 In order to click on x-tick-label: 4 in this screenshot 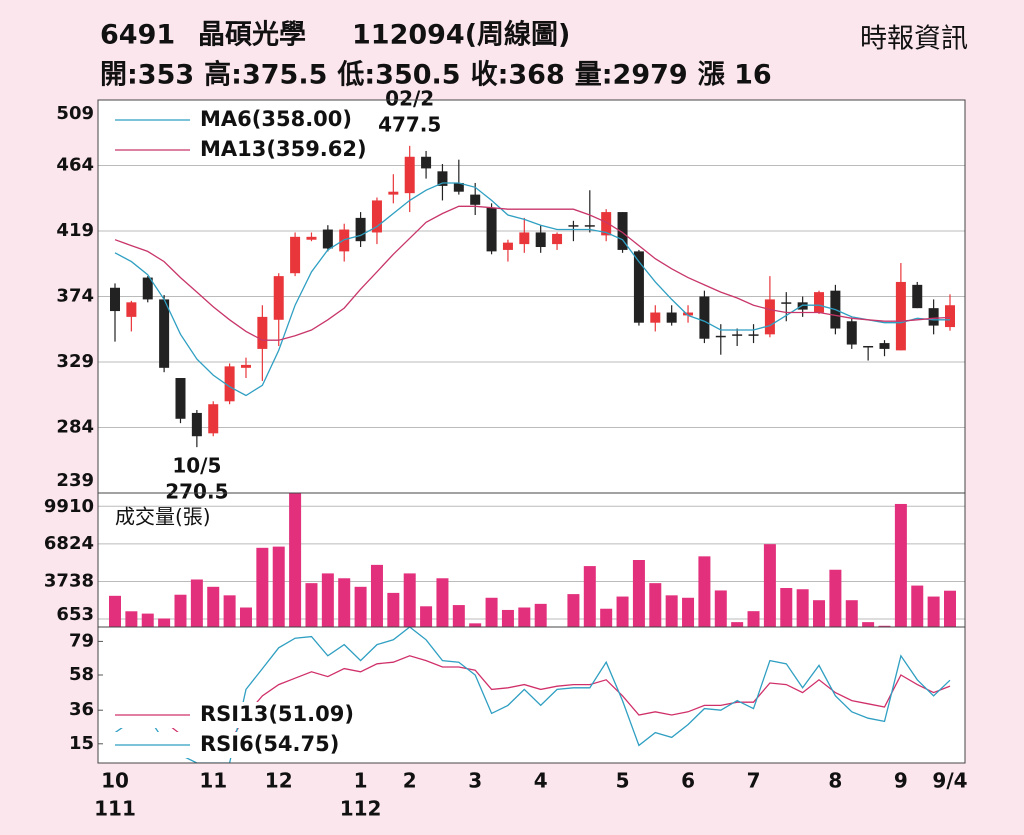, I will do `click(541, 781)`.